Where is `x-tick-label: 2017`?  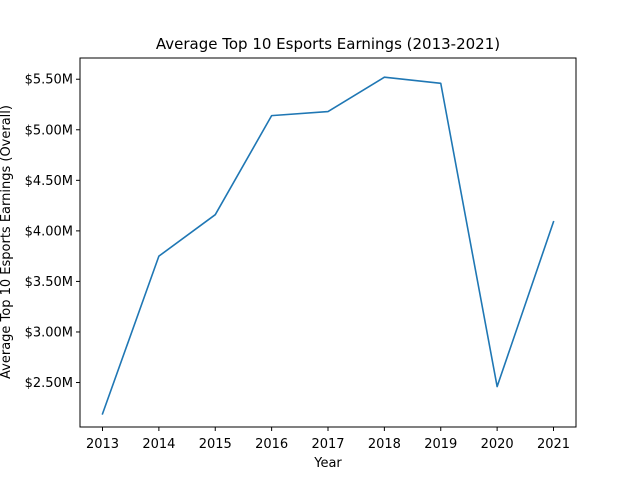 x-tick-label: 2017 is located at coordinates (327, 444).